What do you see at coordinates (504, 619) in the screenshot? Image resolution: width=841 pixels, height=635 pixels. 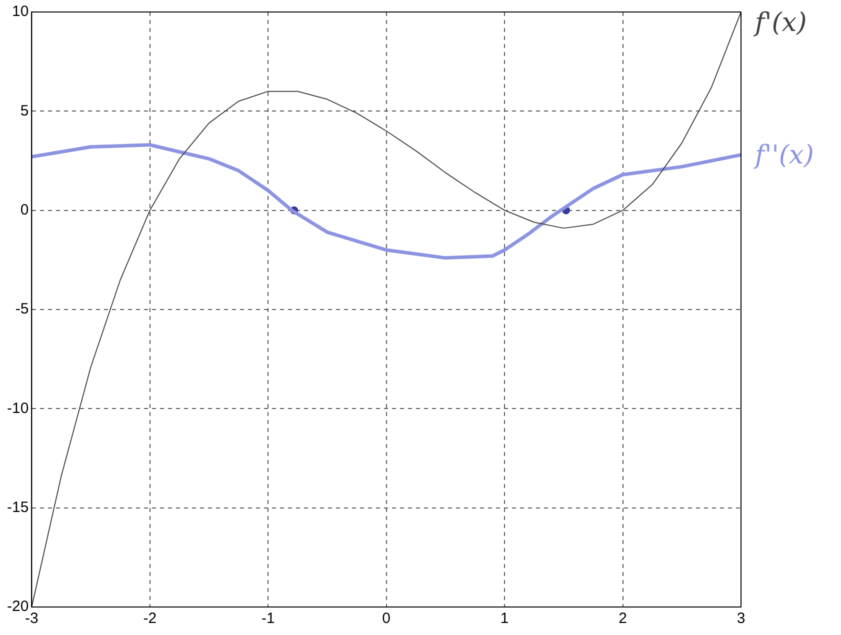 I see `x-tick-label: 1` at bounding box center [504, 619].